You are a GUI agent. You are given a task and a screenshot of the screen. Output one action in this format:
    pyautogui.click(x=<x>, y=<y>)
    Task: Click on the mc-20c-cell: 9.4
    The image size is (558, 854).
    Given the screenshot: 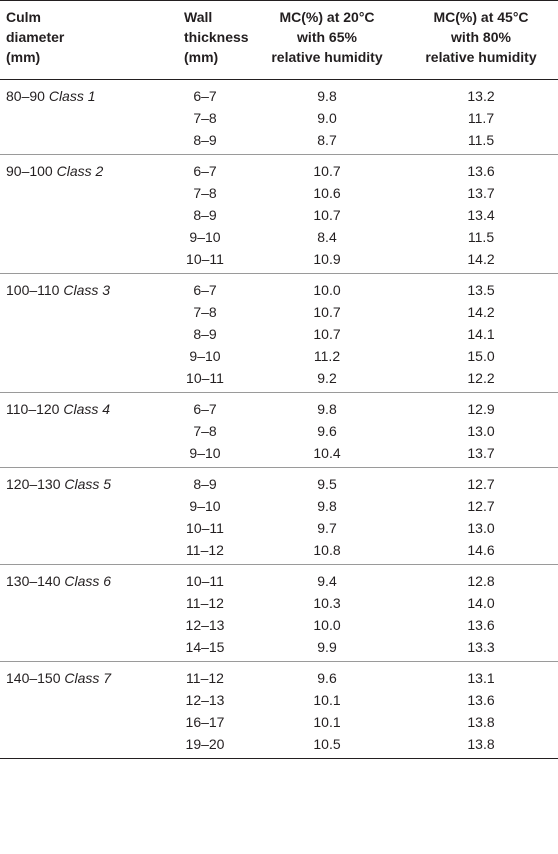 What is the action you would take?
    pyautogui.click(x=327, y=581)
    